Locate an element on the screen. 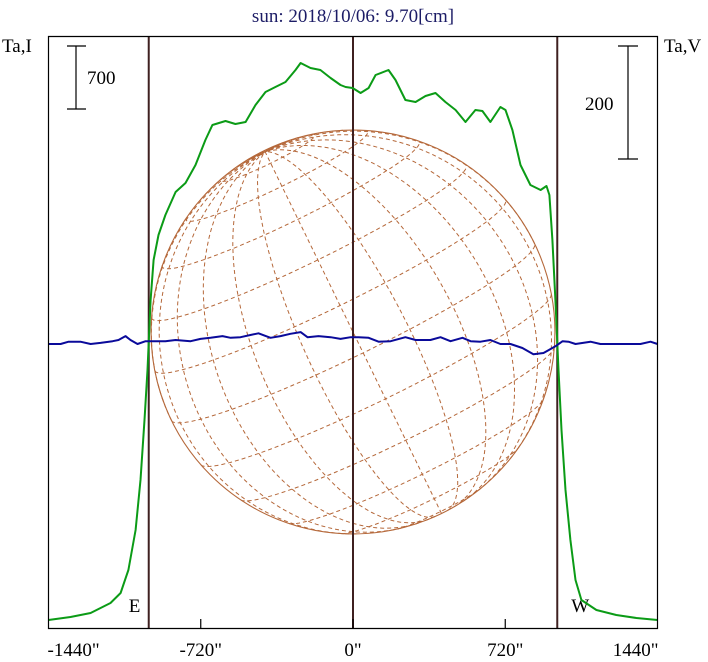 Image resolution: width=708 pixels, height=662 pixels. limb-marker-label: E is located at coordinates (135, 606).